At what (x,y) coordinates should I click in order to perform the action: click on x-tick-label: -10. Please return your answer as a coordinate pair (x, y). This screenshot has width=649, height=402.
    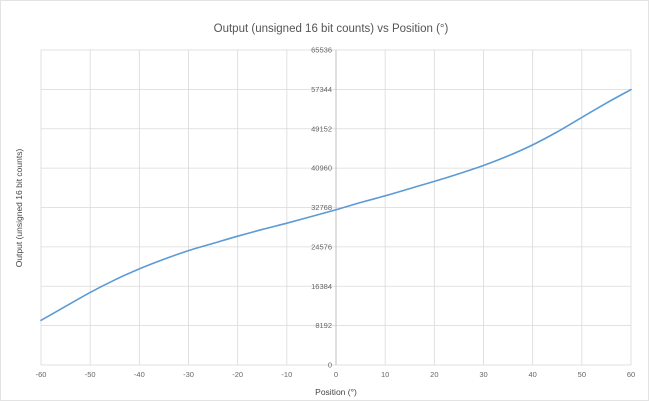
    Looking at the image, I should click on (286, 374).